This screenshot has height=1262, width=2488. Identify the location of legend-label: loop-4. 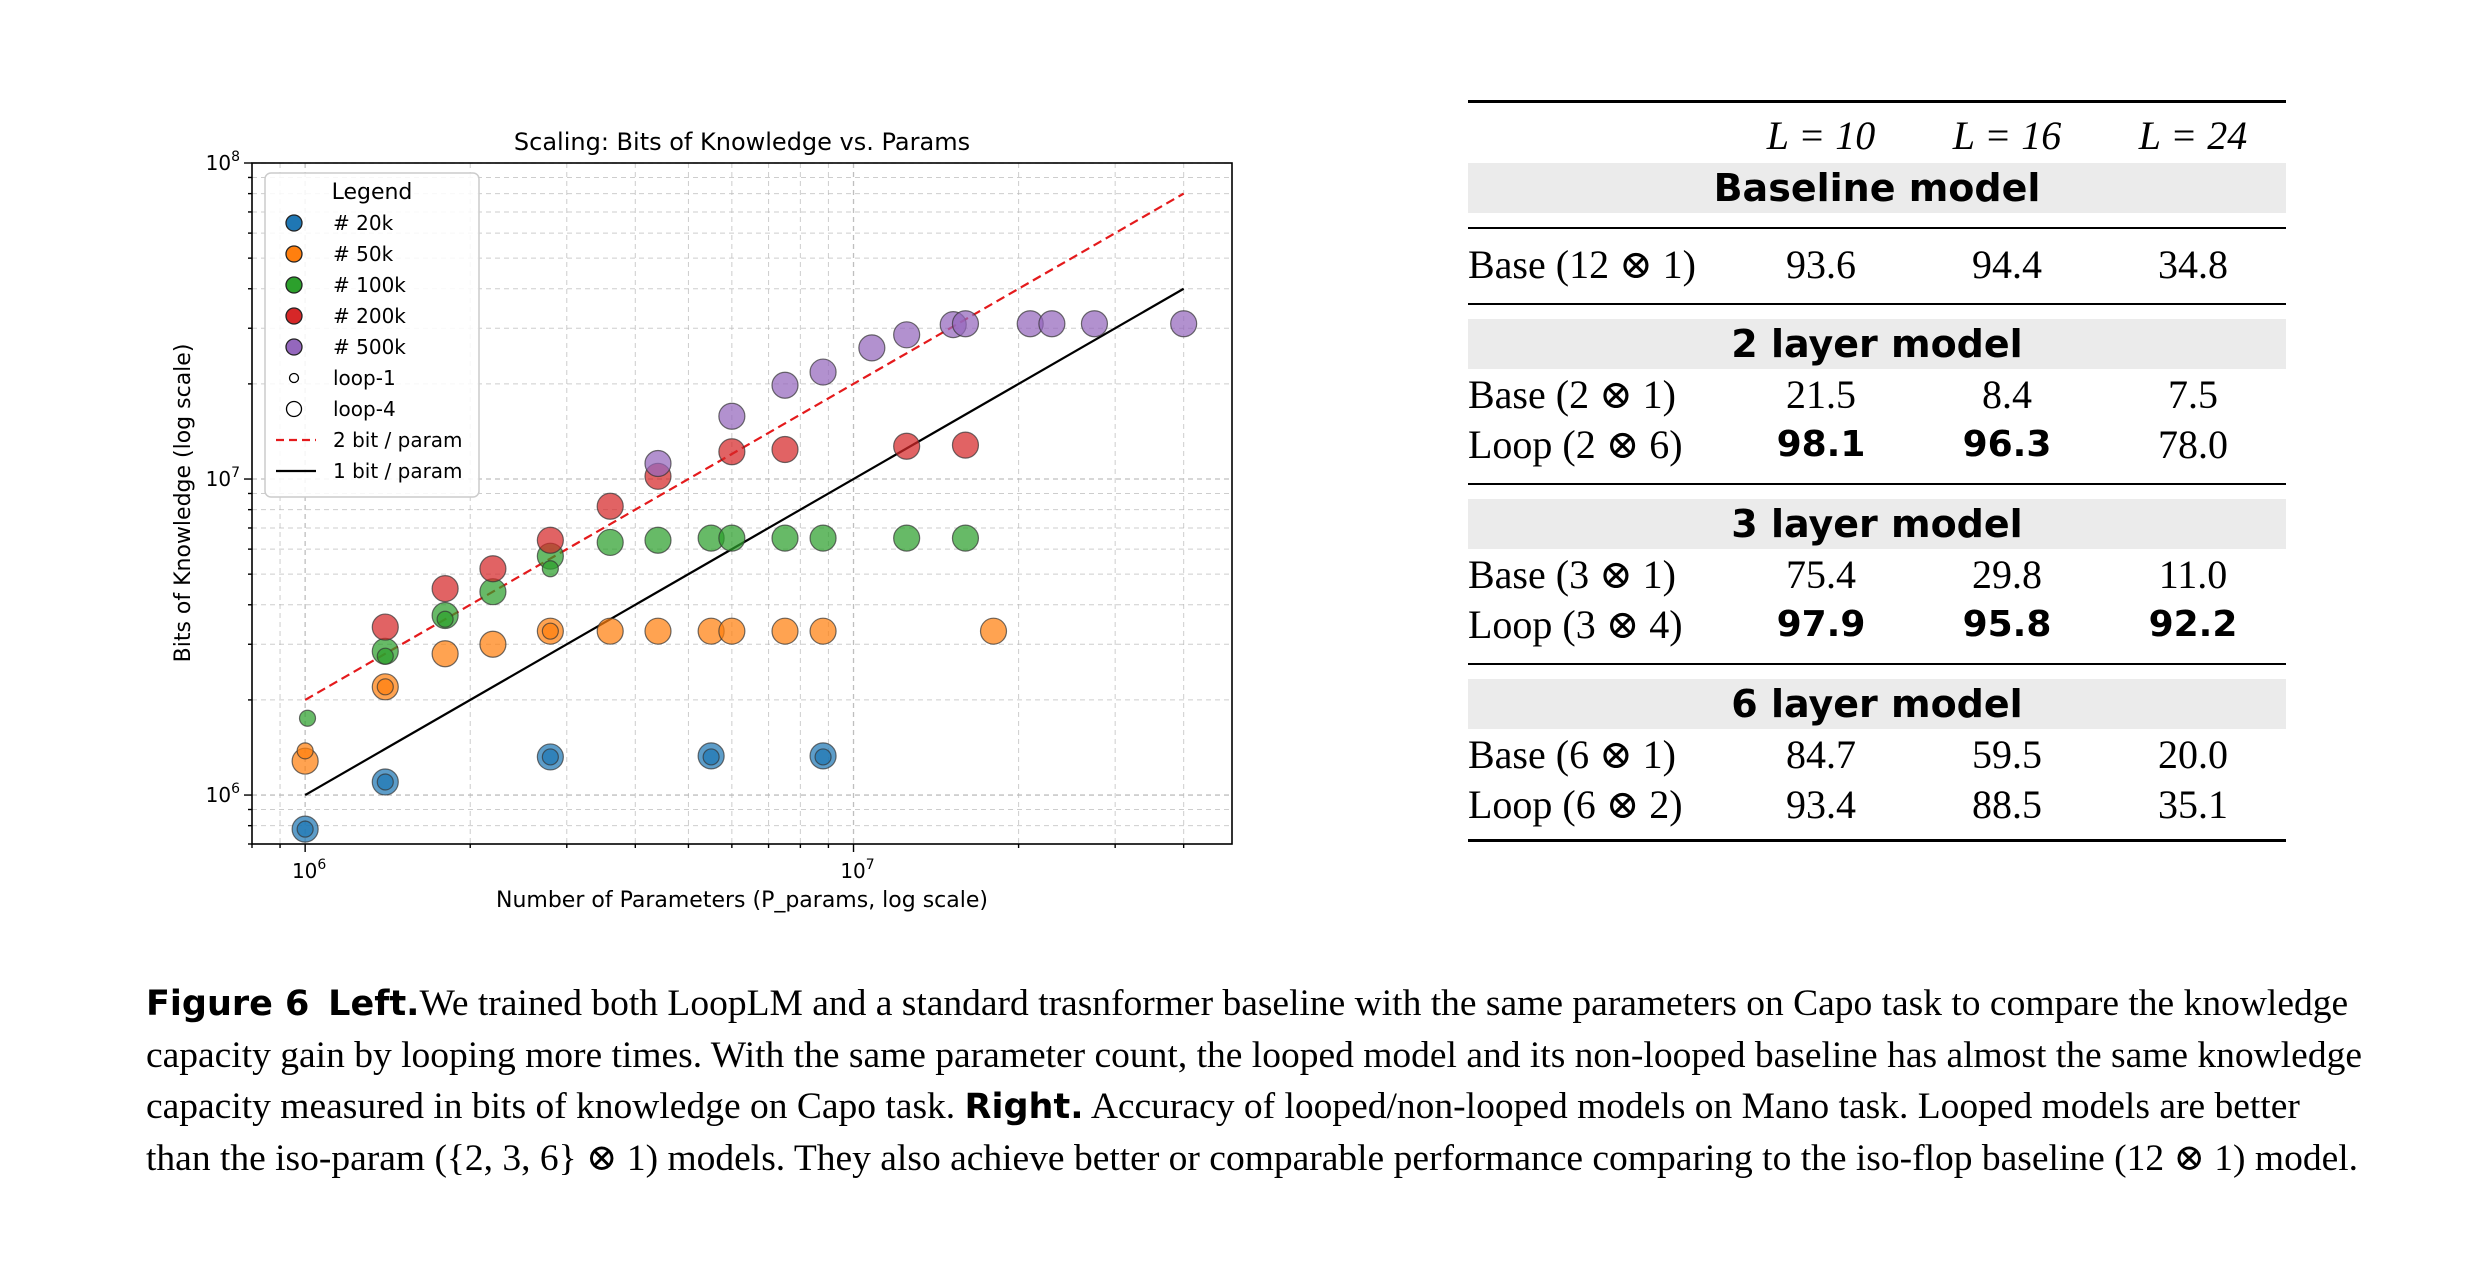
(364, 409).